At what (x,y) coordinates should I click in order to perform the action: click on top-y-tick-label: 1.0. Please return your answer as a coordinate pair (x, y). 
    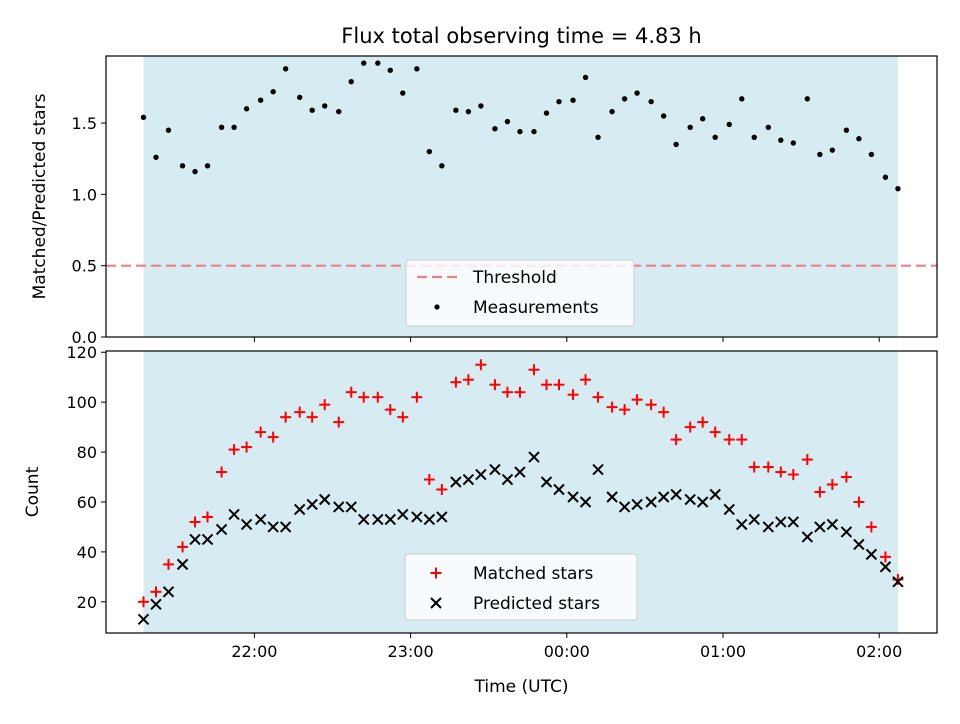
    Looking at the image, I should click on (84, 194).